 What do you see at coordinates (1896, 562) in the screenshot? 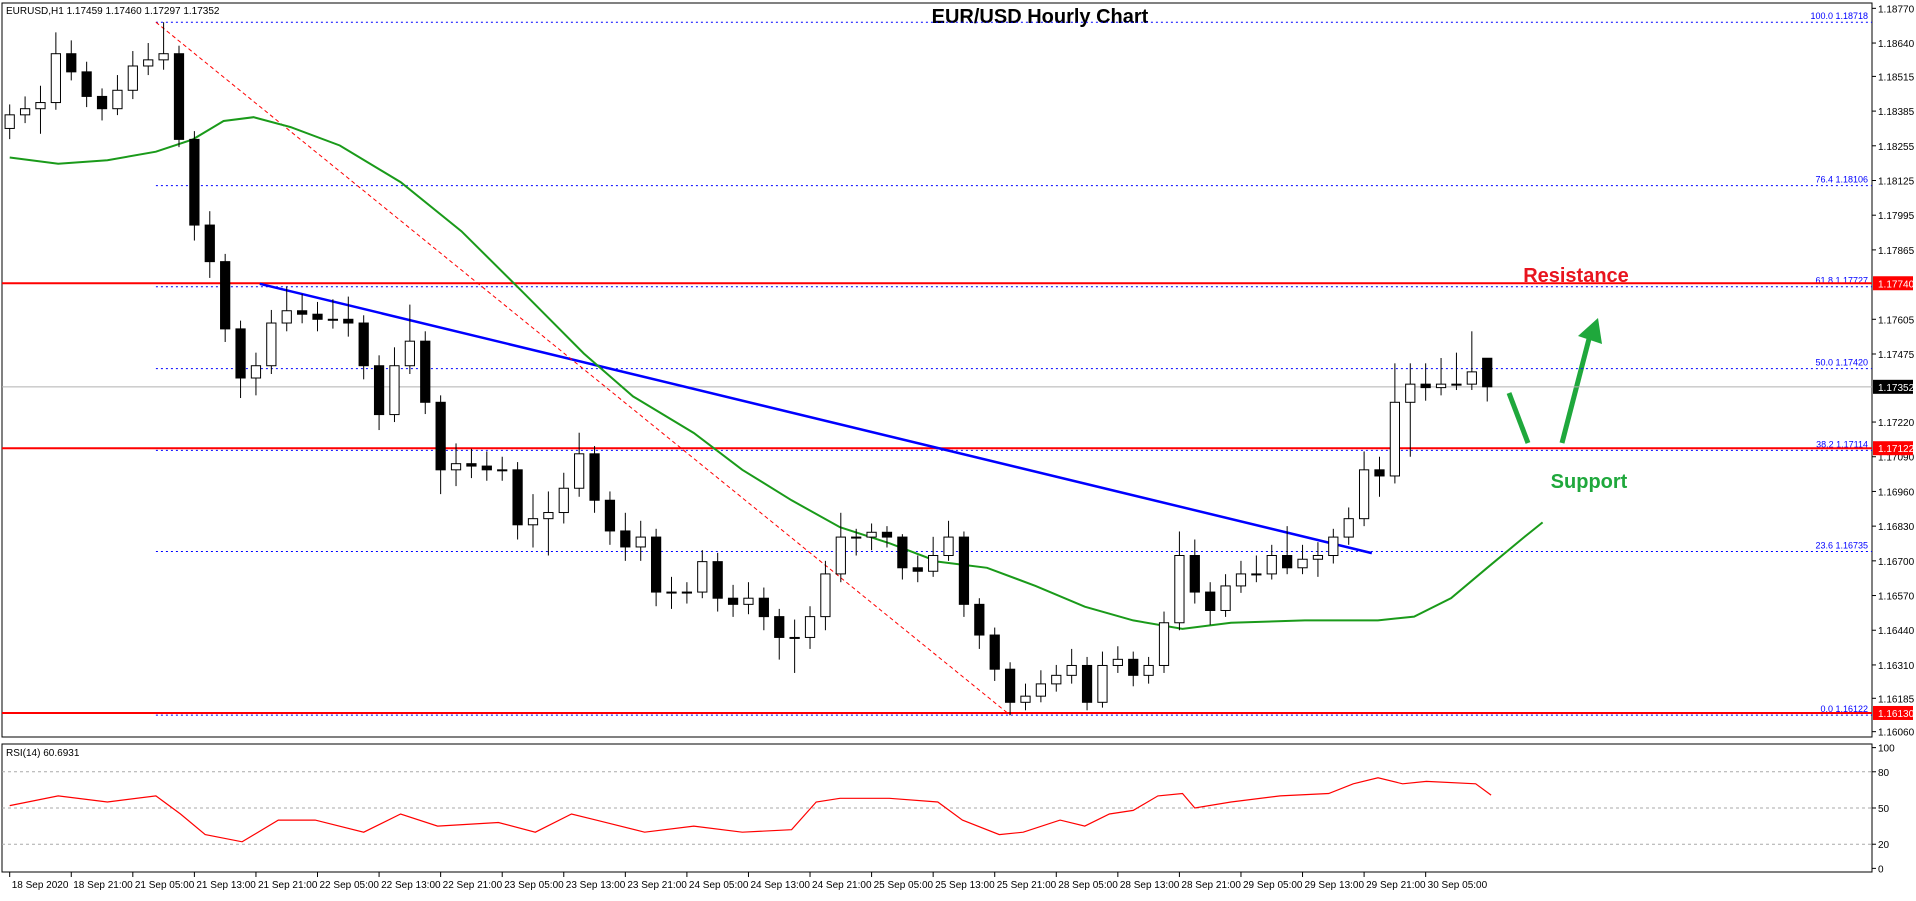
I see `y-tick-label: 1.16700` at bounding box center [1896, 562].